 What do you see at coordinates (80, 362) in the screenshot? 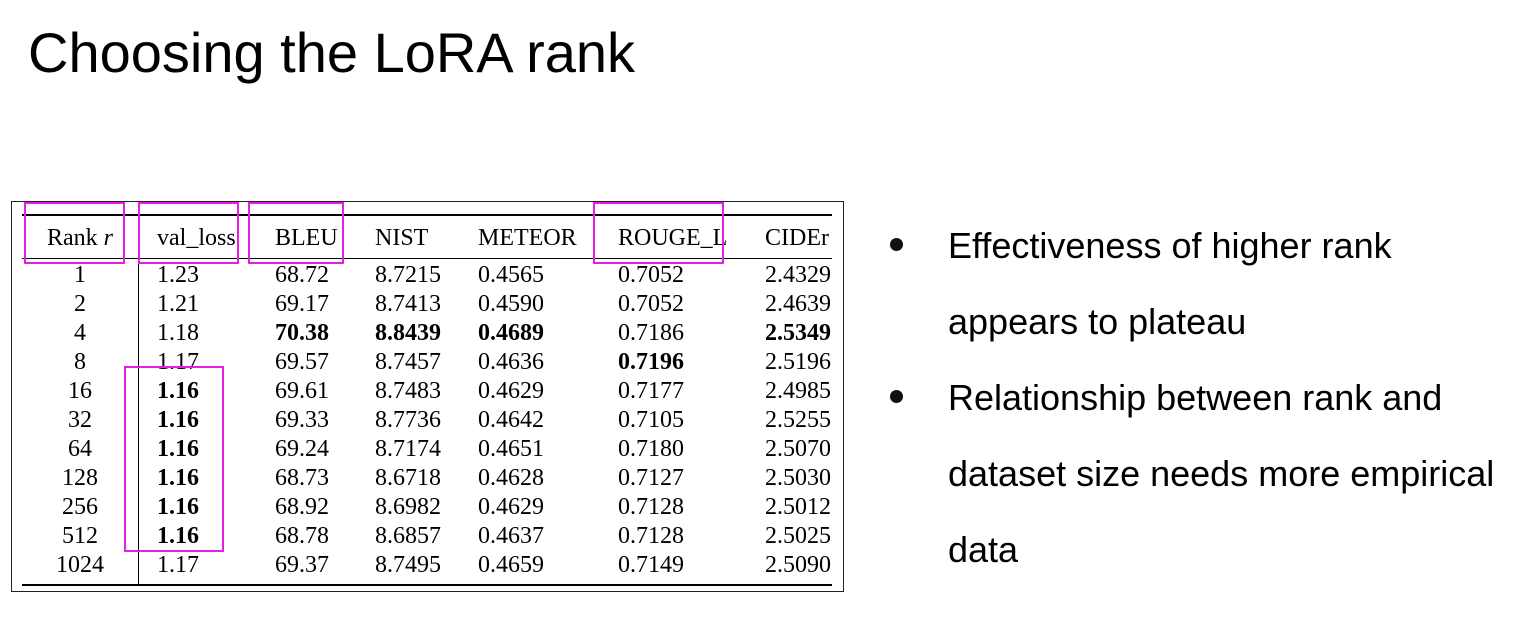
I see `cell-rank: 8` at bounding box center [80, 362].